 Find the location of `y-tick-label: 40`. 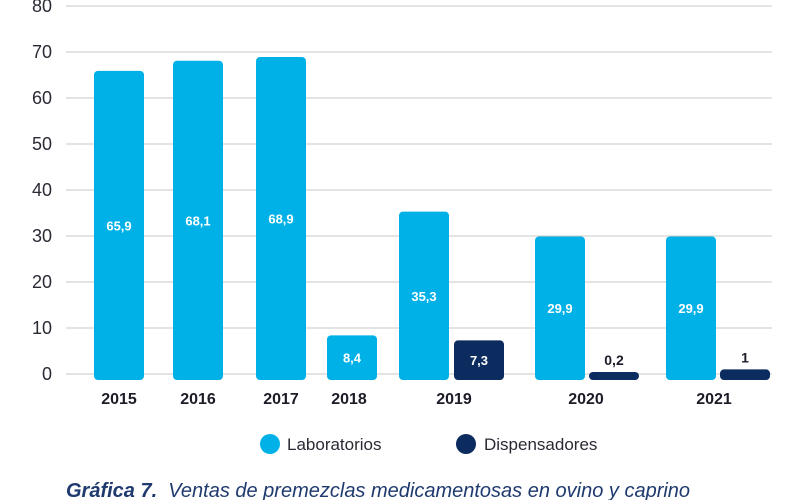

y-tick-label: 40 is located at coordinates (42, 190).